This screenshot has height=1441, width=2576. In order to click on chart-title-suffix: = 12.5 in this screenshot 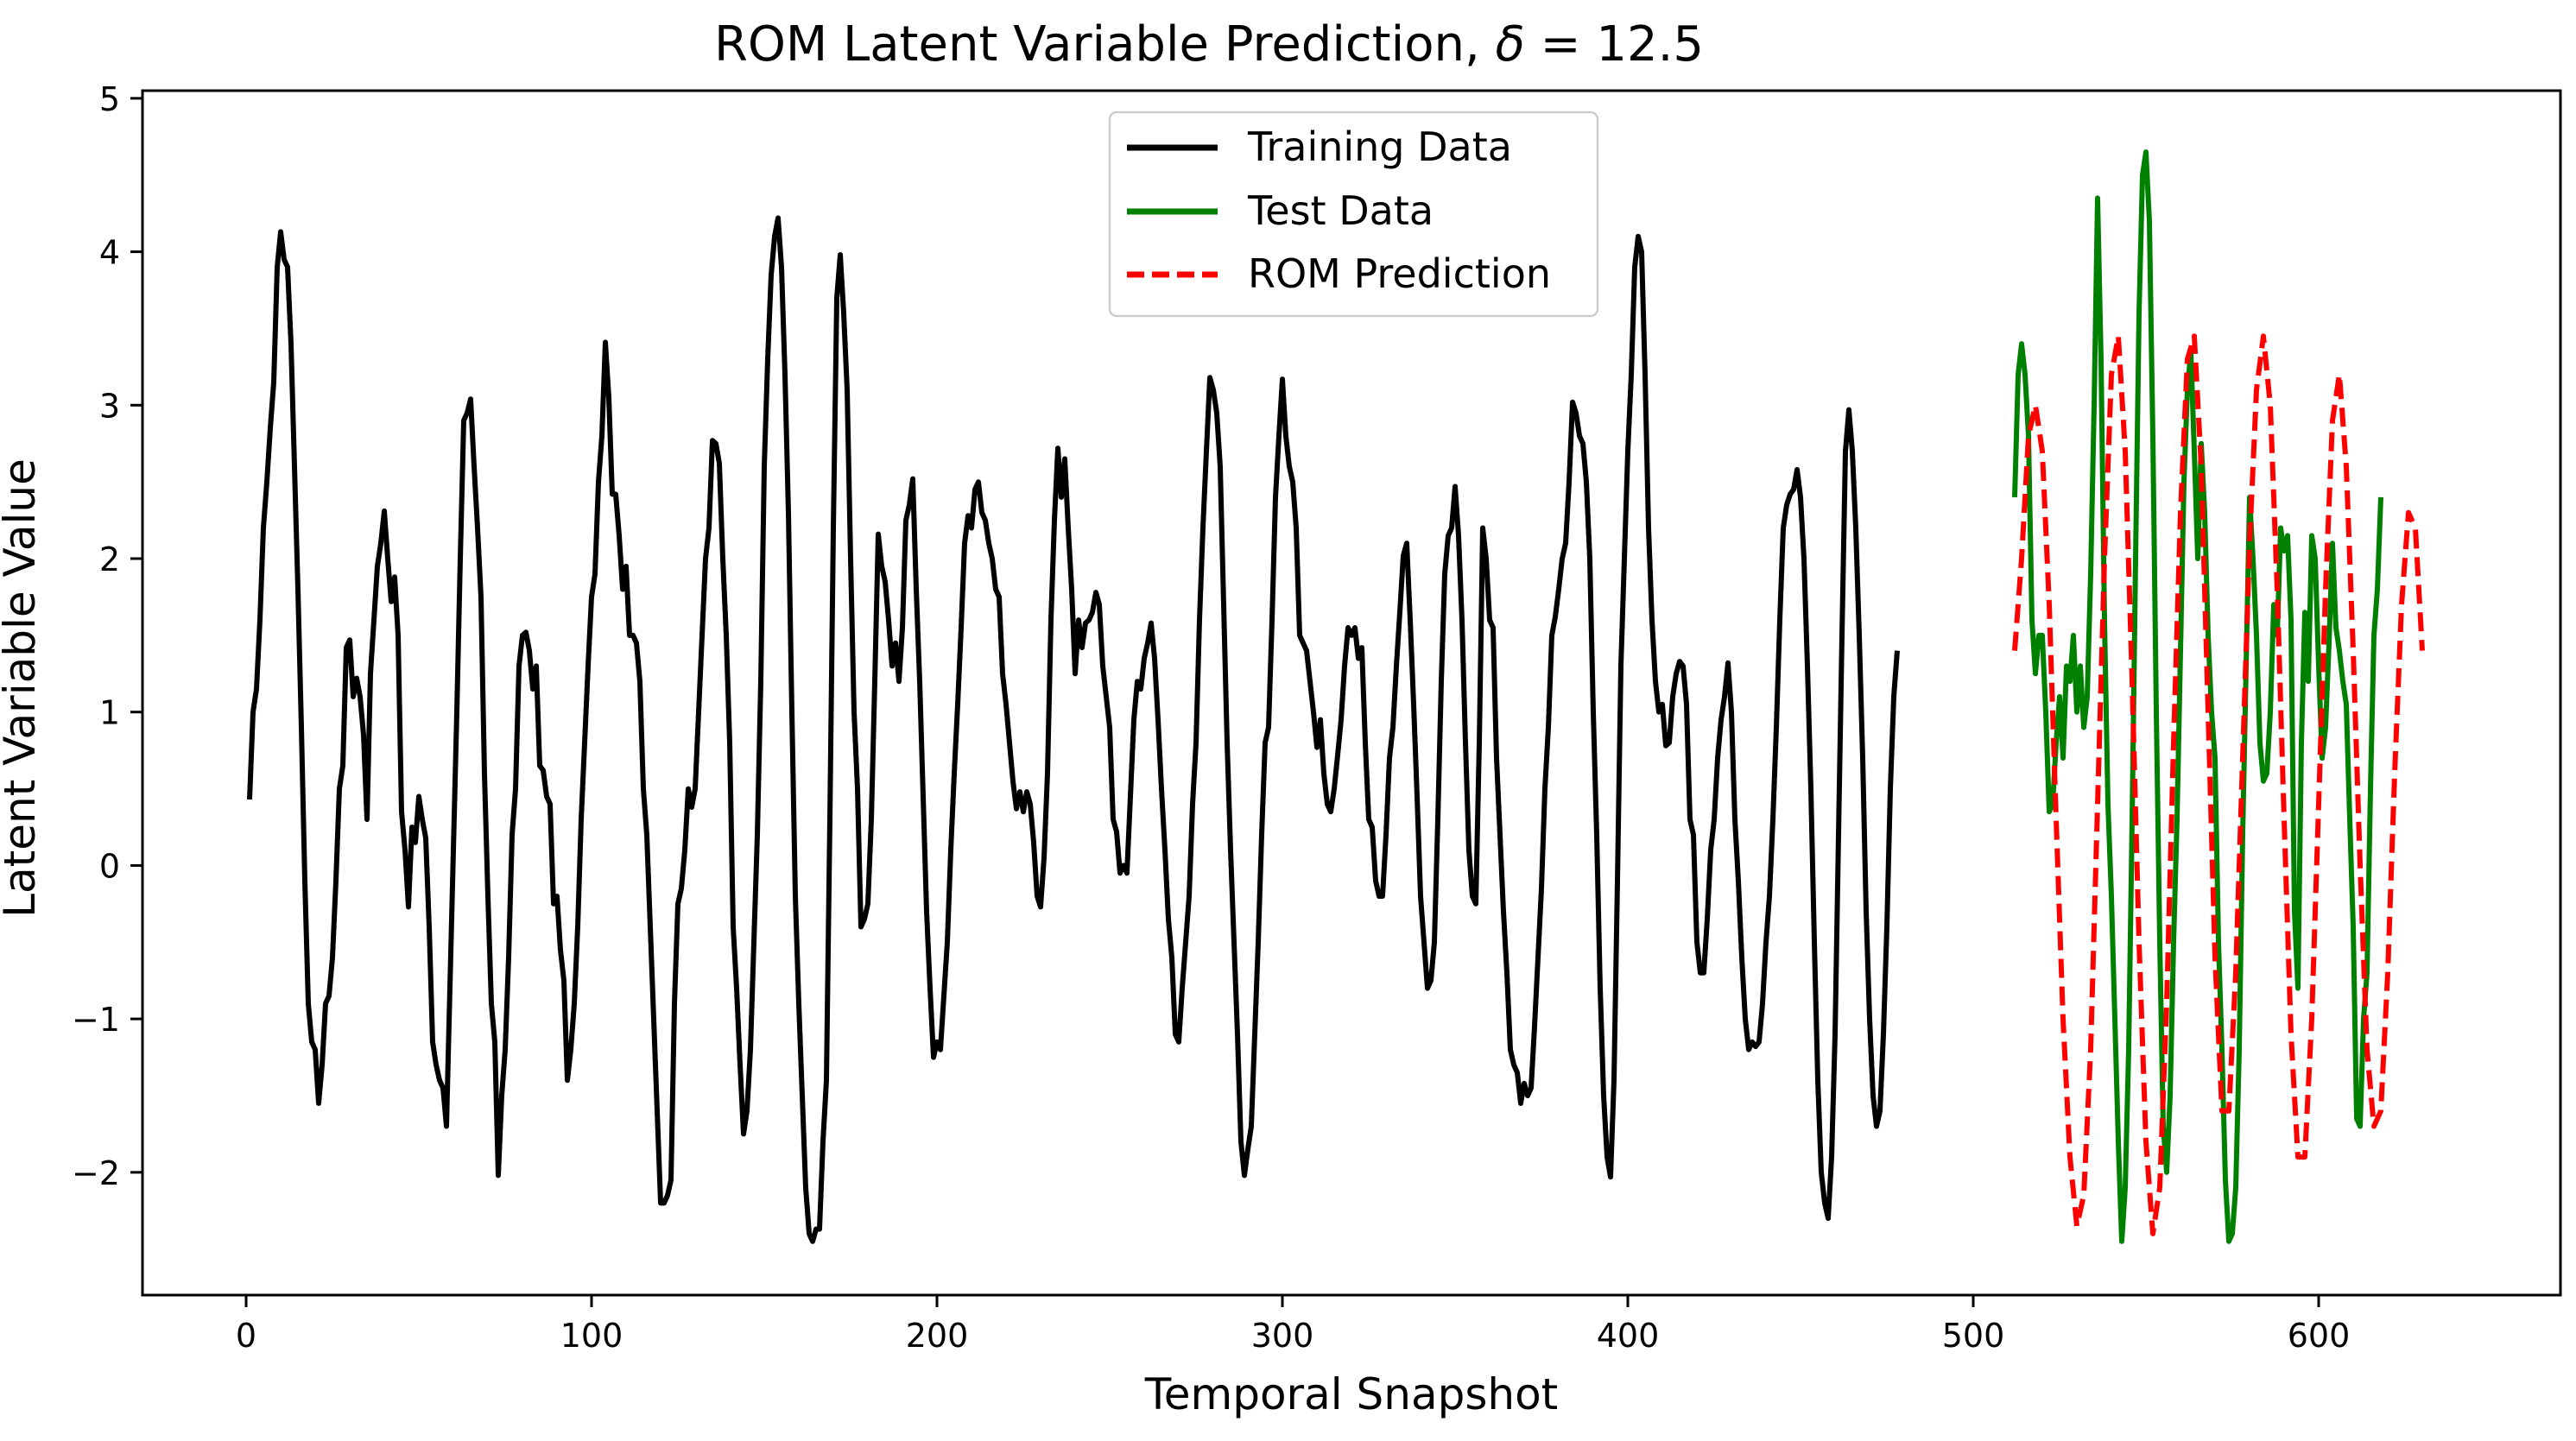, I will do `click(1614, 44)`.